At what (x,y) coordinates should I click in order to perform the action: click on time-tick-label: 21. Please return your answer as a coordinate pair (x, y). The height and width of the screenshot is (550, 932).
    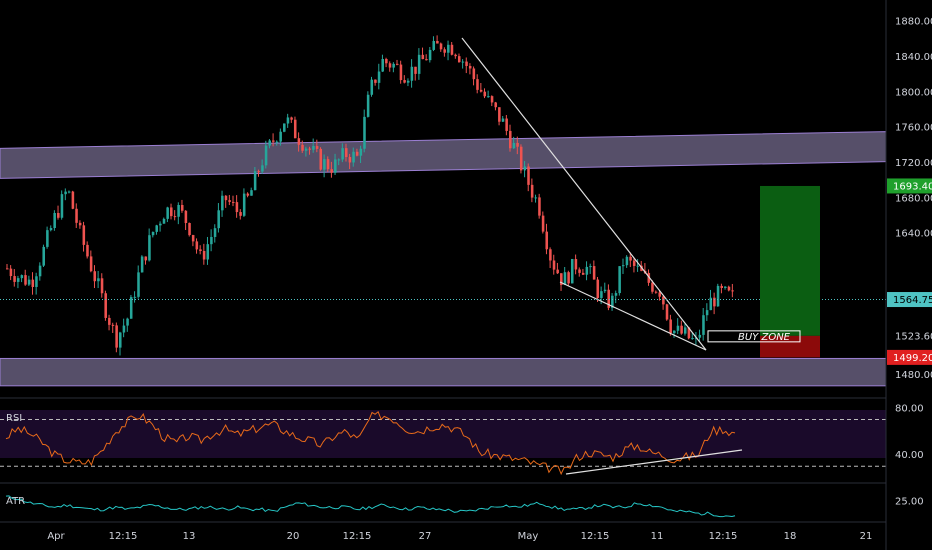
    Looking at the image, I should click on (866, 536).